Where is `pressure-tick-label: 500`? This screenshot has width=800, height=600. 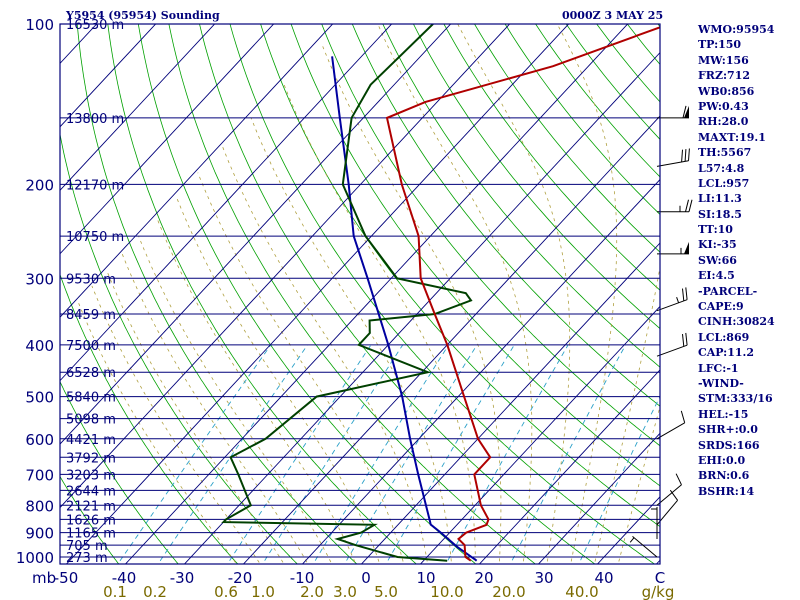
pressure-tick-label: 500 is located at coordinates (39, 398).